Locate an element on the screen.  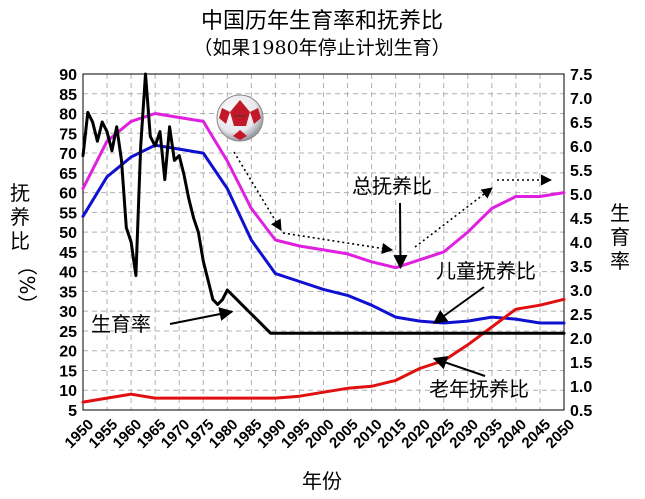
y-right-label-char-2: 育 is located at coordinates (620, 237).